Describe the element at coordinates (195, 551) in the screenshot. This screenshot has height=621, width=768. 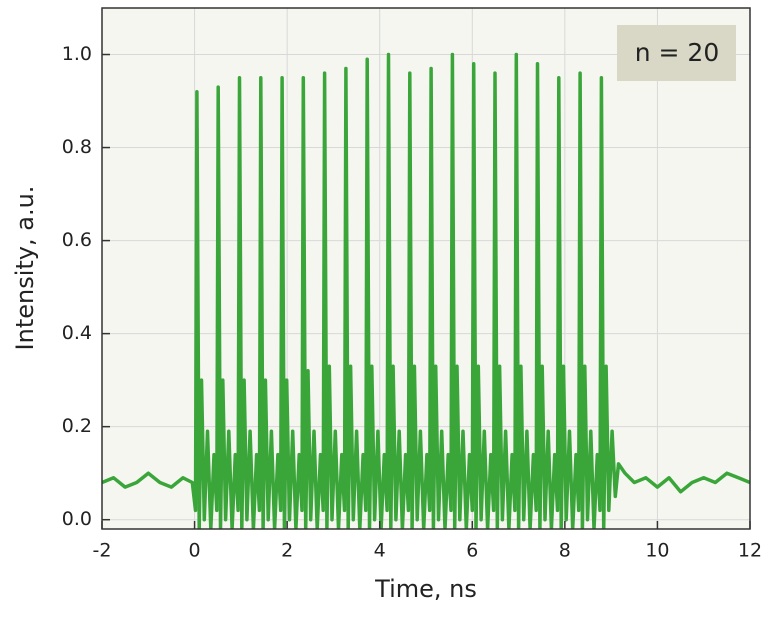
I see `x-tick-label: 0` at that location.